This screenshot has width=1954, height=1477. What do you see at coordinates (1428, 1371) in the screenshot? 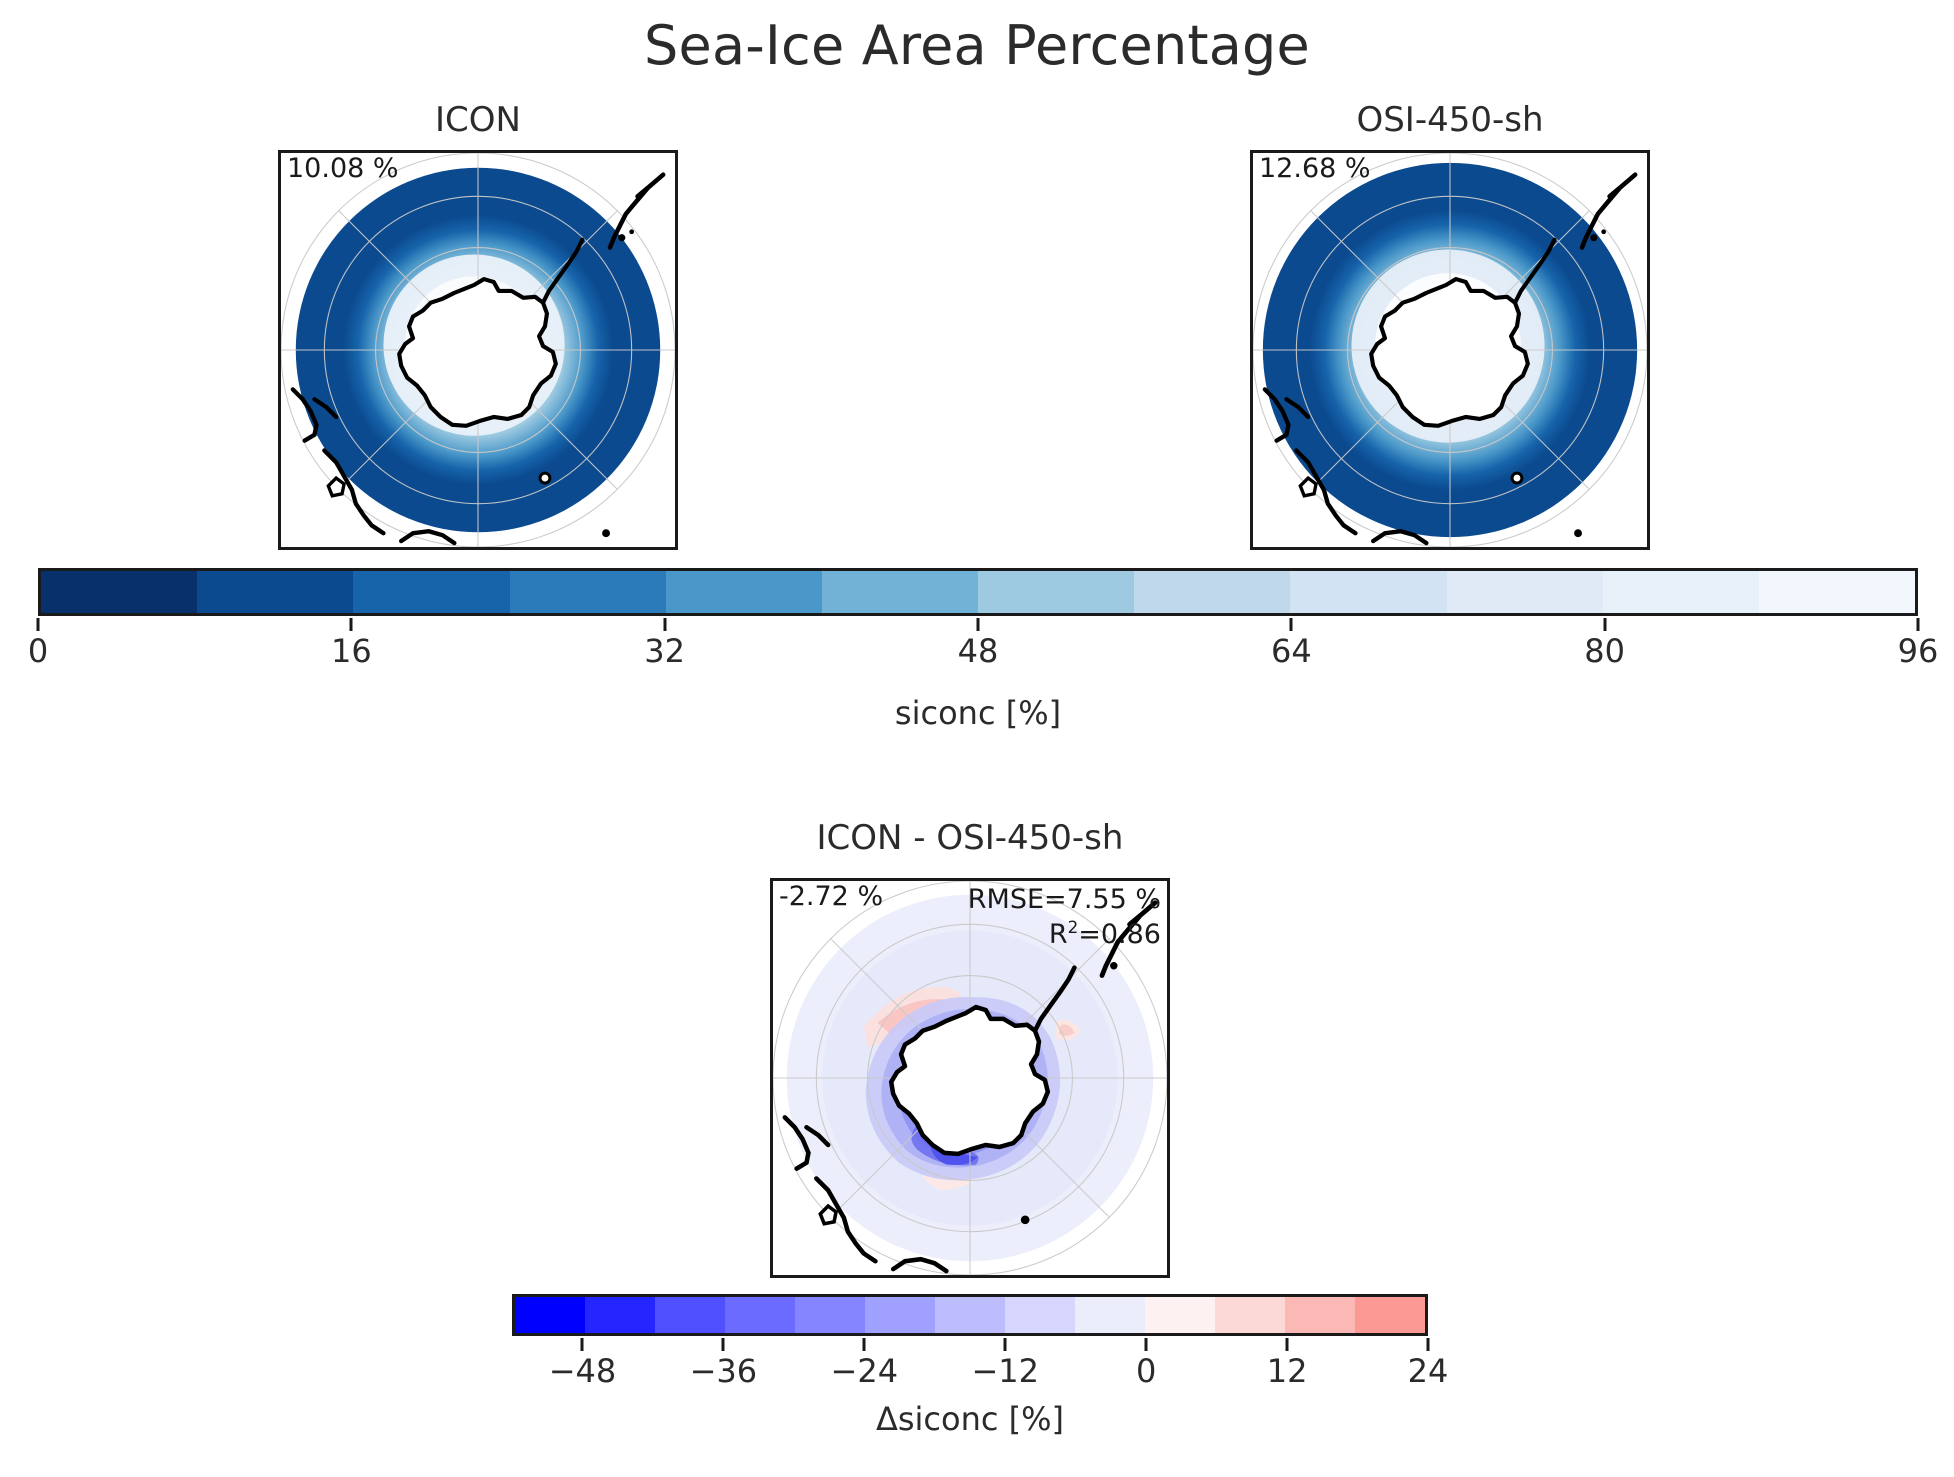
I see `colorbar-tick-label-6: 24` at bounding box center [1428, 1371].